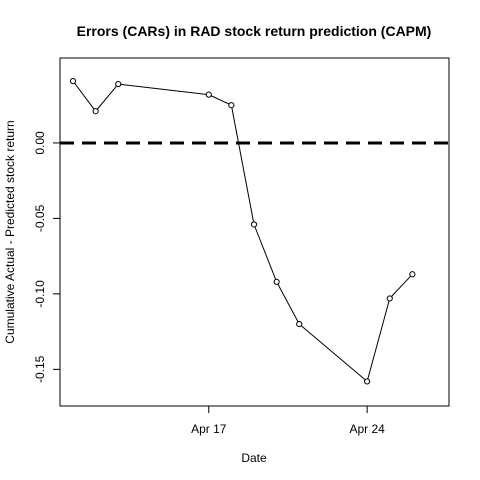 The height and width of the screenshot is (480, 480). I want to click on x-tick-label: Apr 24, so click(367, 429).